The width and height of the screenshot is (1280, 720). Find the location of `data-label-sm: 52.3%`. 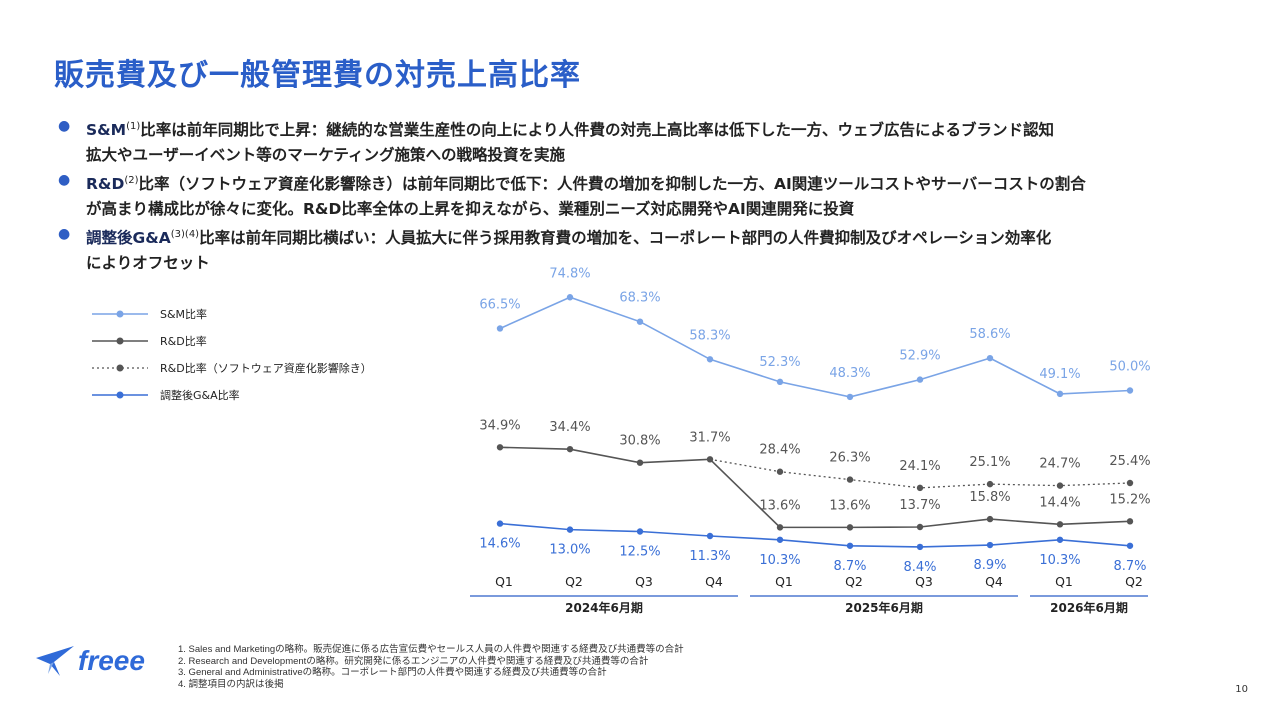

data-label-sm: 52.3% is located at coordinates (779, 362).